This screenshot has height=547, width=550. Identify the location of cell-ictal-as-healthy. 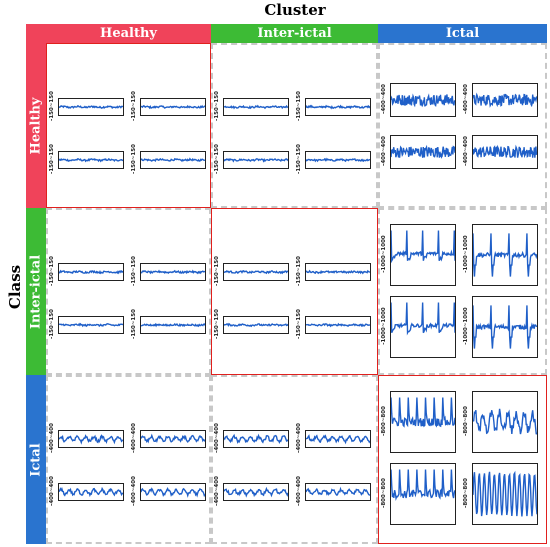
(128, 459).